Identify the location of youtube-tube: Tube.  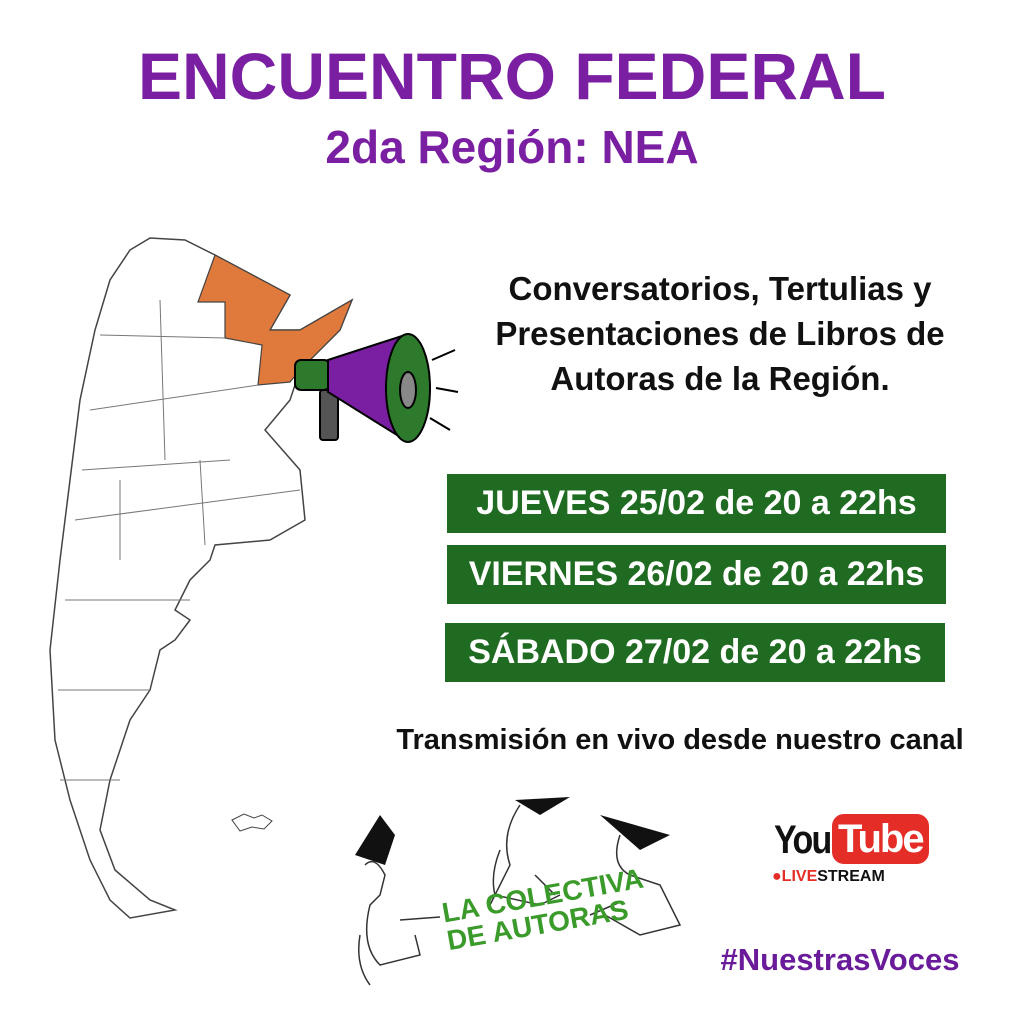
(880, 839).